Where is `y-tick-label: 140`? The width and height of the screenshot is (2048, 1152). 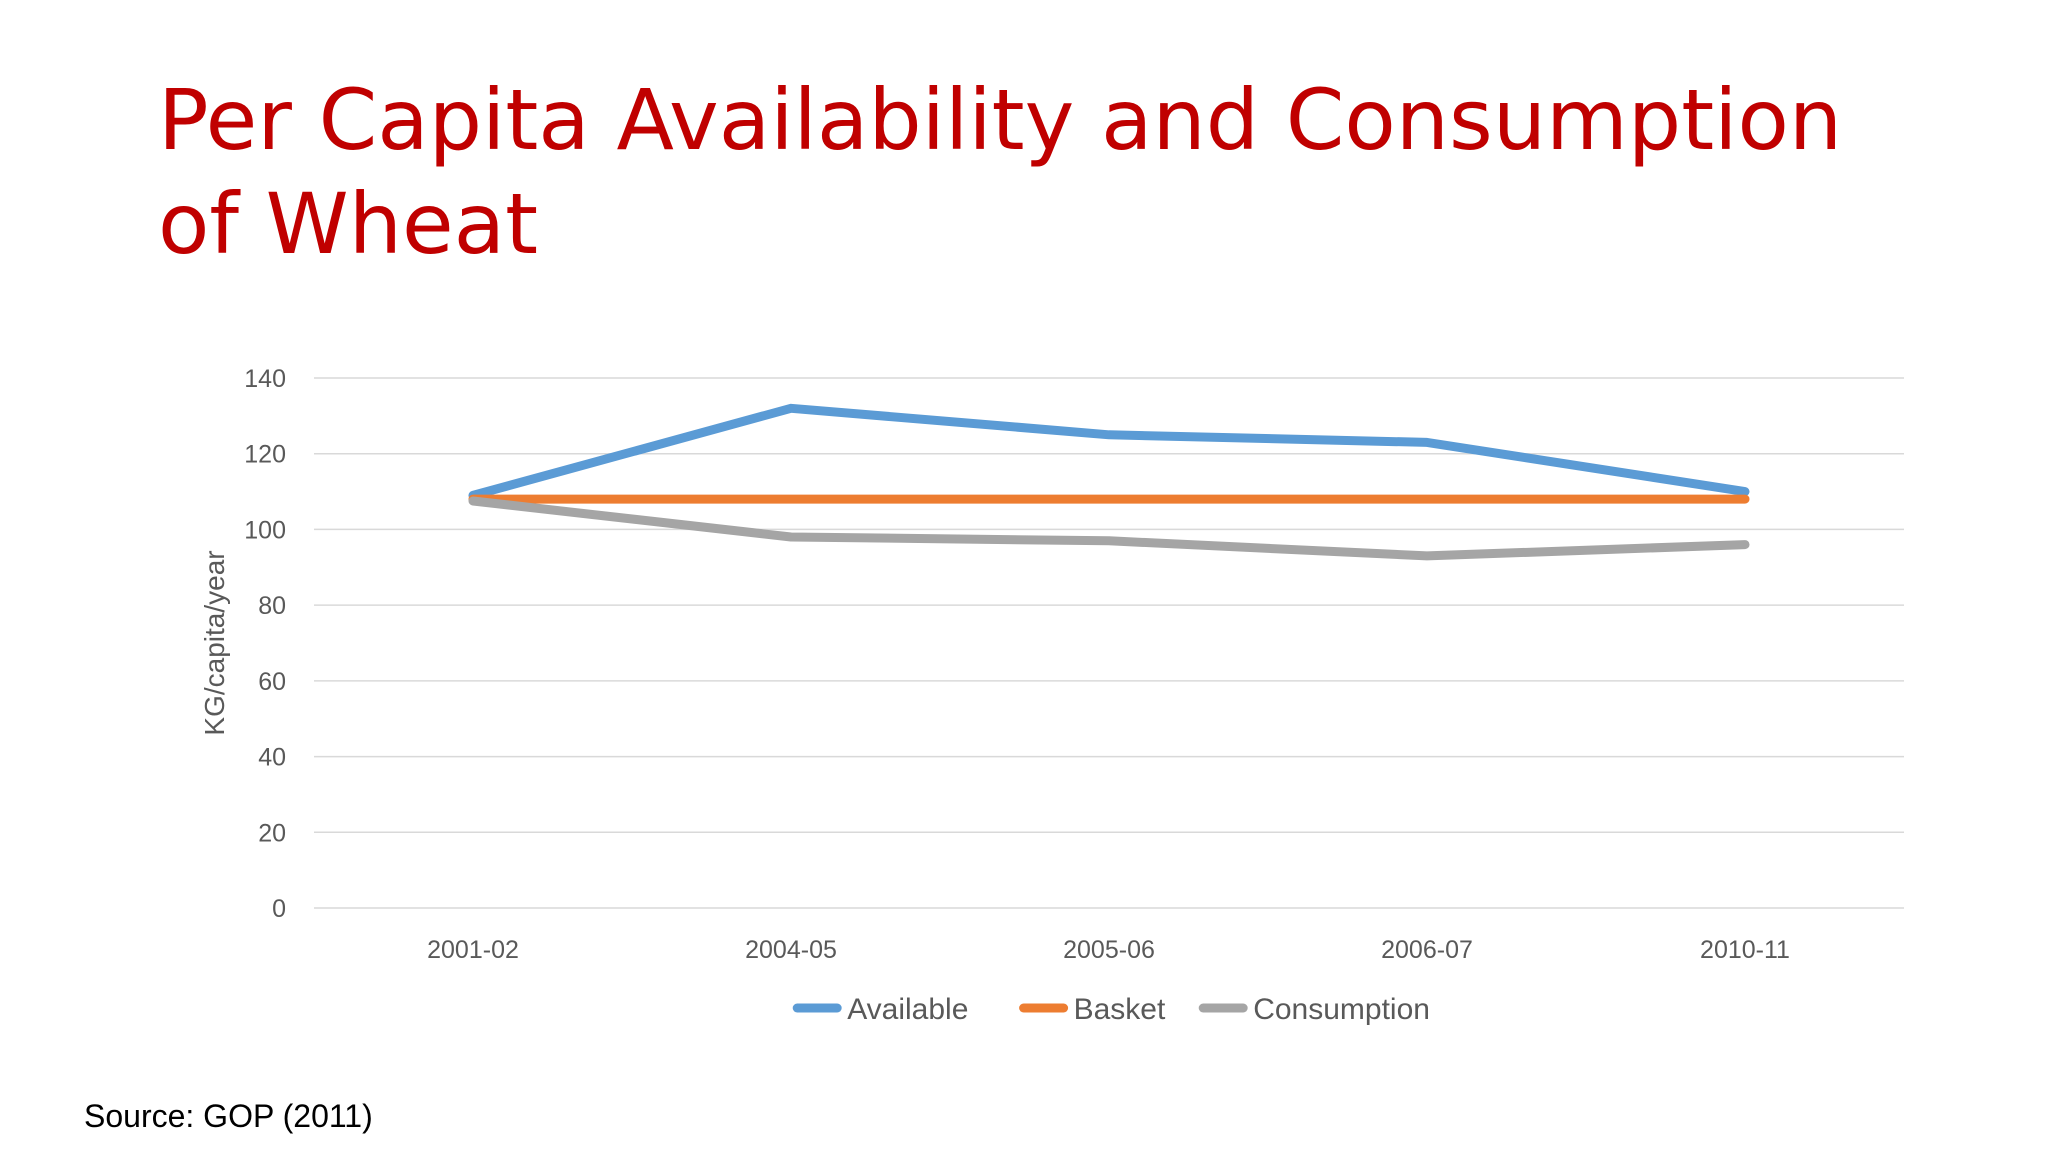 y-tick-label: 140 is located at coordinates (265, 379).